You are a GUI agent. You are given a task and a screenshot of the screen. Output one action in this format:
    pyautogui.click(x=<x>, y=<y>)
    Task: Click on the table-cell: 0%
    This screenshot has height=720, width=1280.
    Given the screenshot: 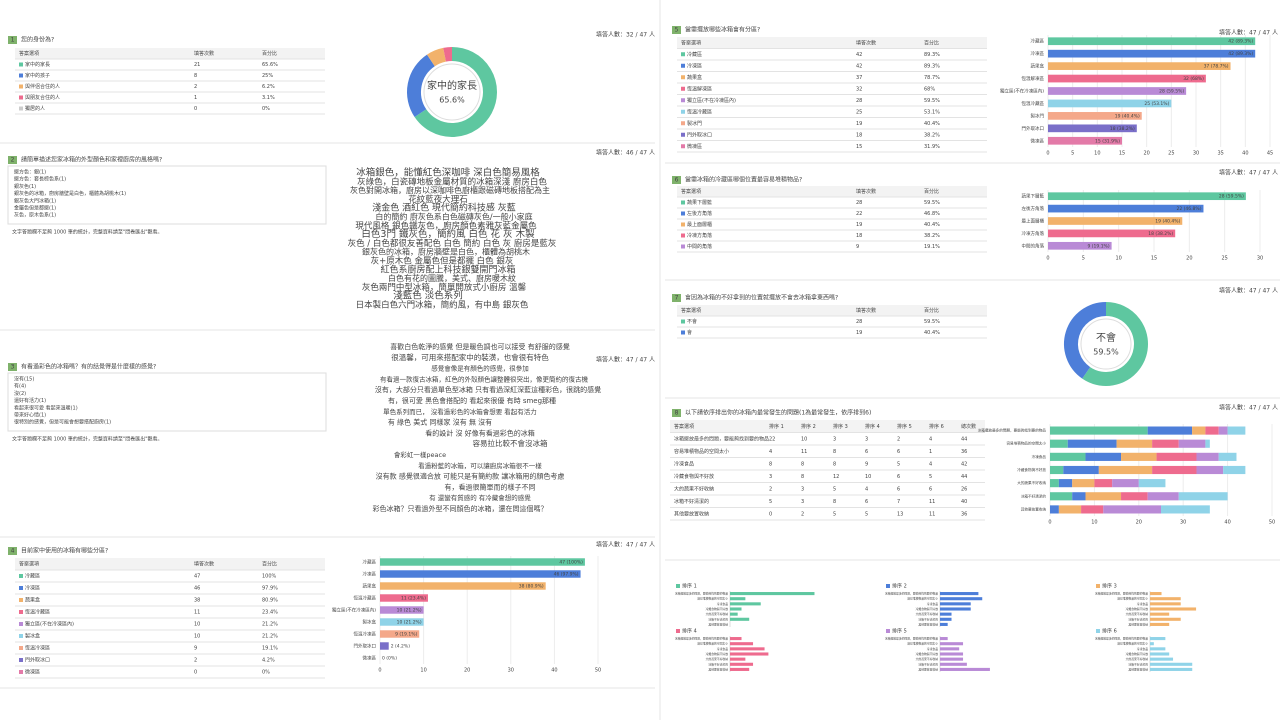 What is the action you would take?
    pyautogui.click(x=266, y=109)
    